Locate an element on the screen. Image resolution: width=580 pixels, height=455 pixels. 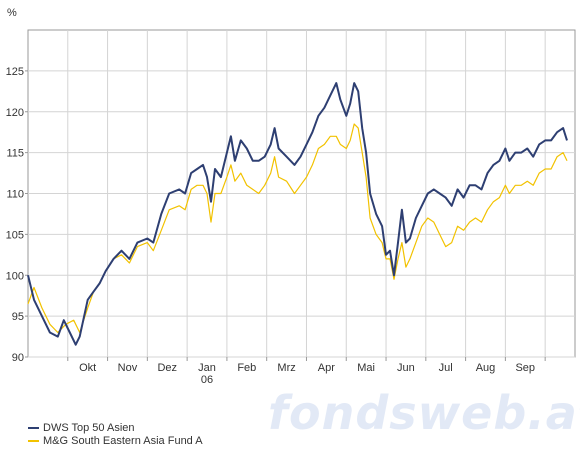
y-axis-ticks: 90 95 100 105 110 115 120 125 is located at coordinates (17, 215).